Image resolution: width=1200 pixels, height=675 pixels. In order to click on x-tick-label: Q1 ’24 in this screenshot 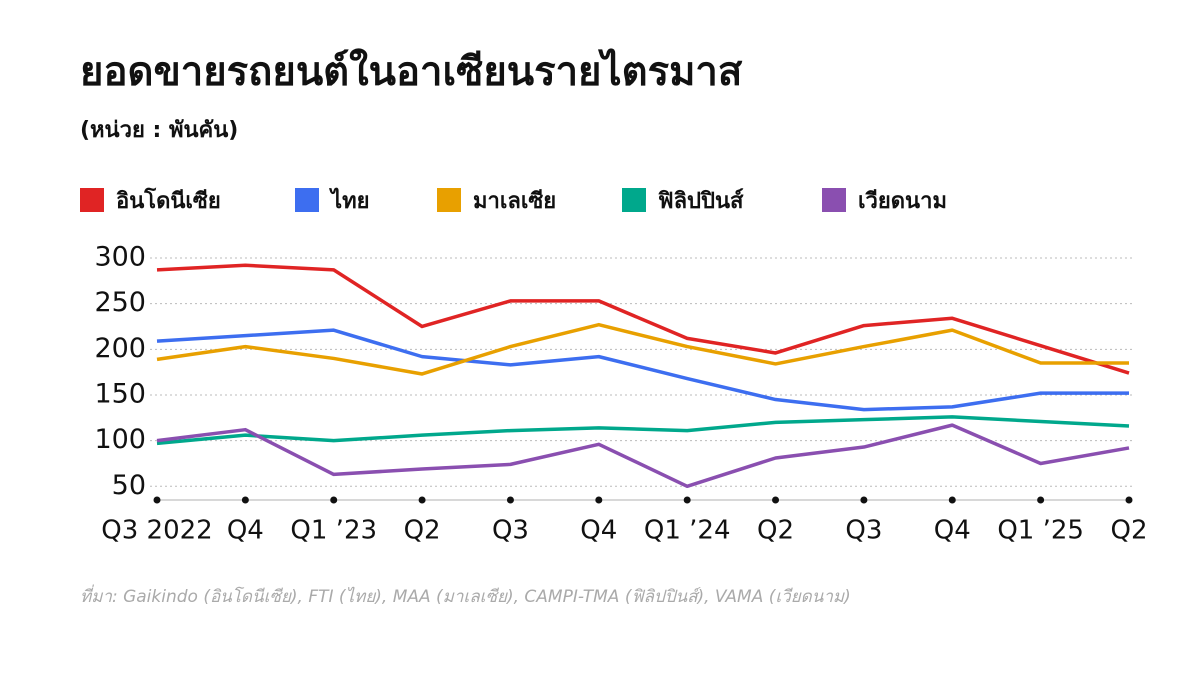, I will do `click(687, 531)`.